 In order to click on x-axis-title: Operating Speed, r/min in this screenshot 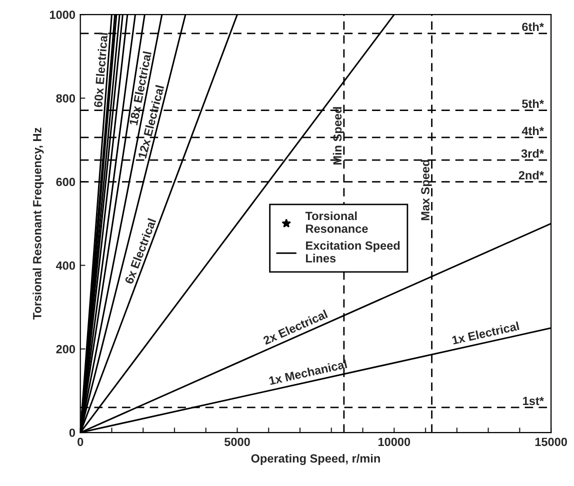, I will do `click(315, 460)`.